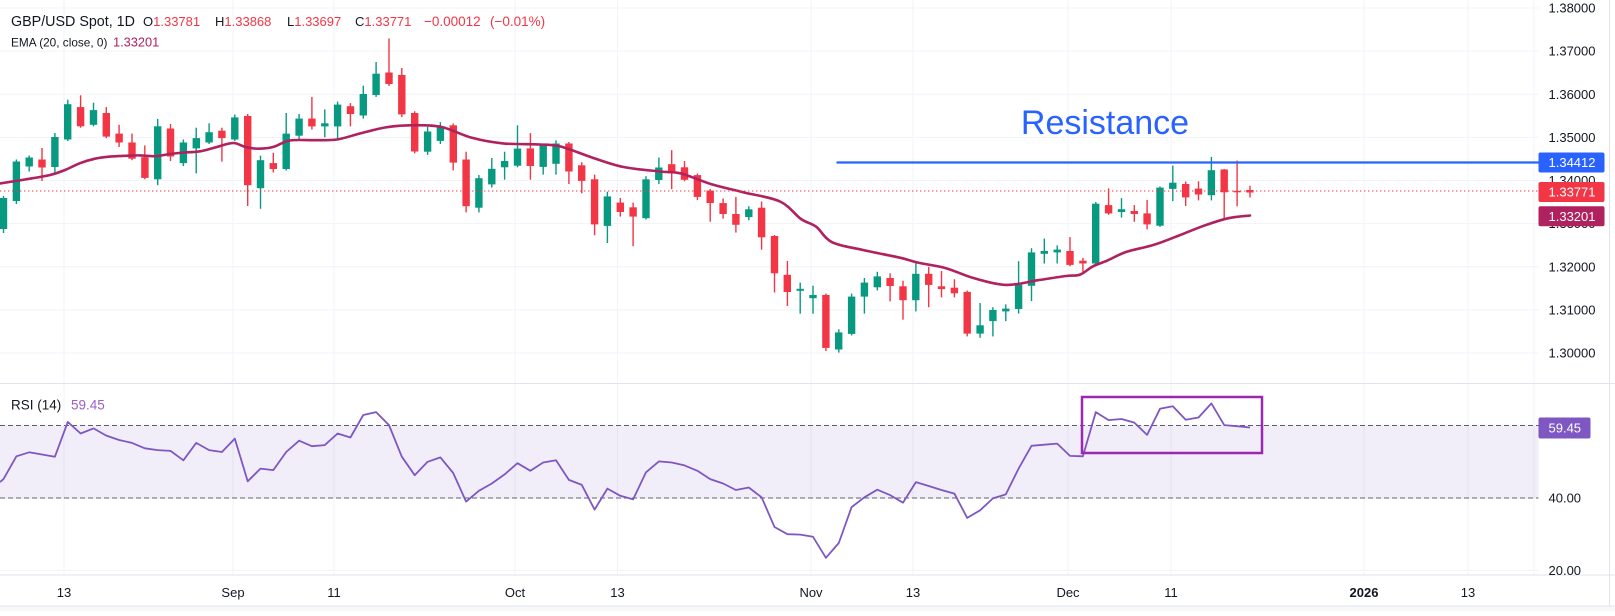 This screenshot has height=616, width=1615. I want to click on svg-text: 1.36000, so click(1572, 94).